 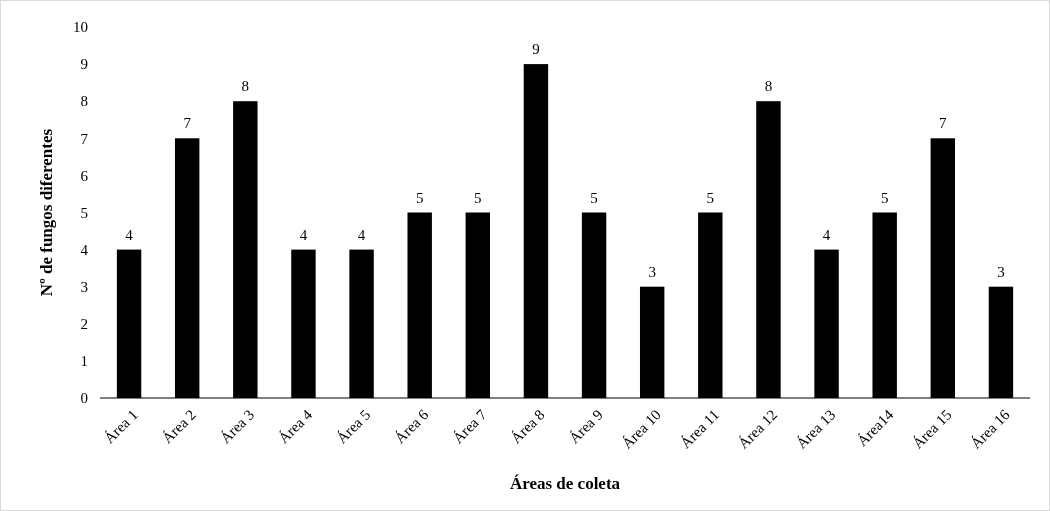 What do you see at coordinates (84, 249) in the screenshot?
I see `y-tick-label: 4` at bounding box center [84, 249].